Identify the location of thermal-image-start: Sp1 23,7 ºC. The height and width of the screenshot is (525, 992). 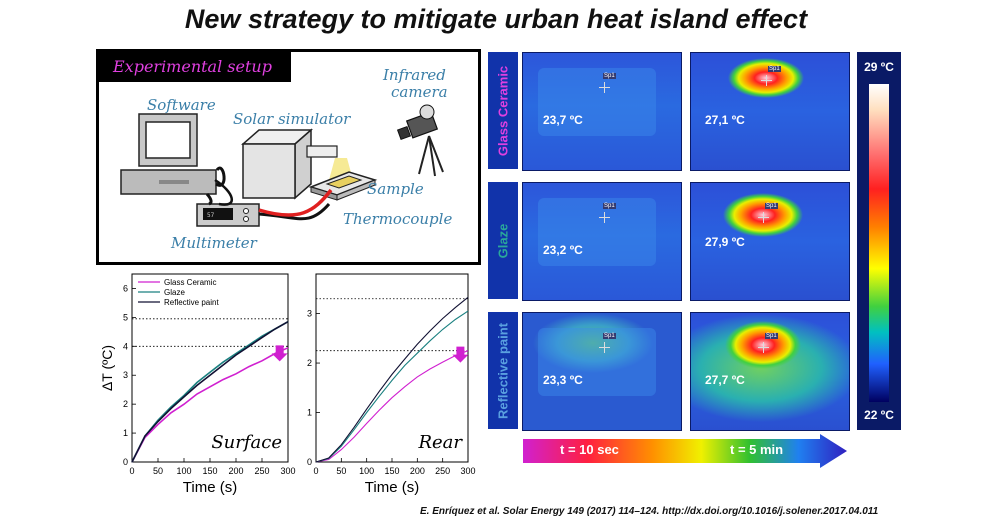
(602, 111).